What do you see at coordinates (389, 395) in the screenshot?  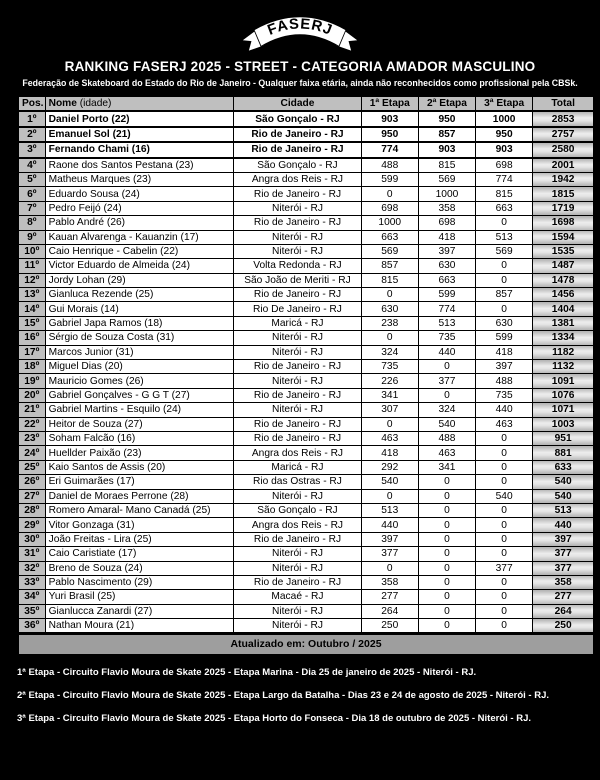 I see `cell-e1: 341` at bounding box center [389, 395].